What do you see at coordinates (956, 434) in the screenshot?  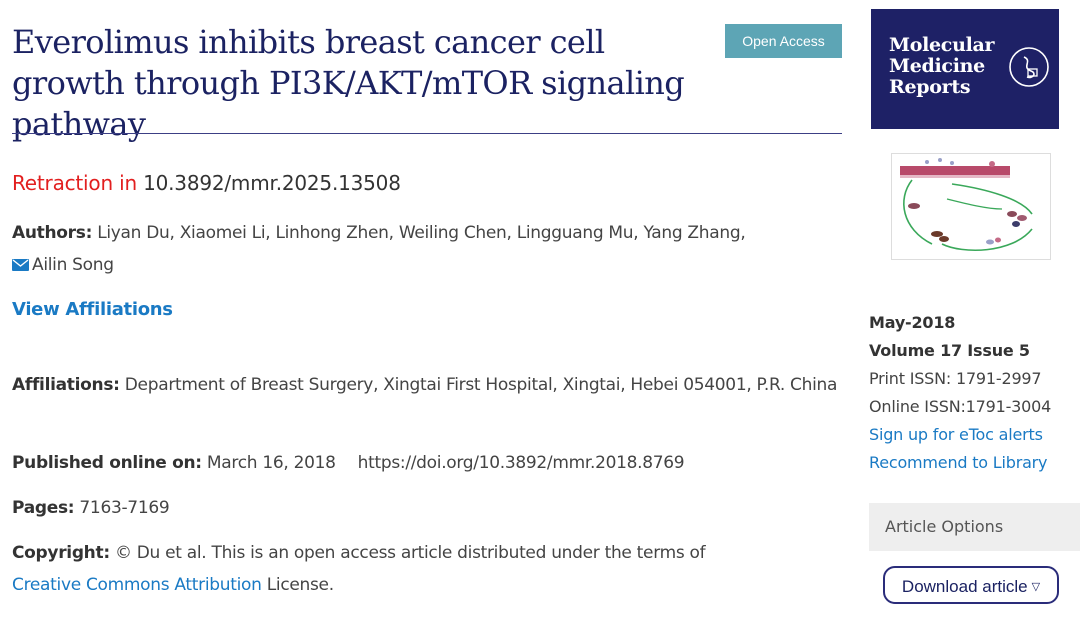 I see `etoc-alerts-link: Sign up for eToc alerts` at bounding box center [956, 434].